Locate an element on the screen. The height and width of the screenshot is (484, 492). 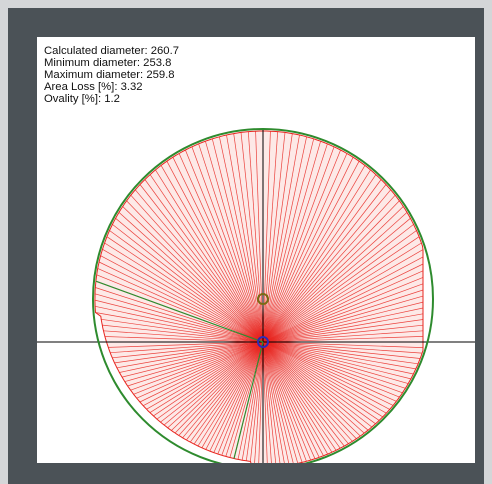
area-loss-text: Area Loss [%]: 3.32 is located at coordinates (93, 87).